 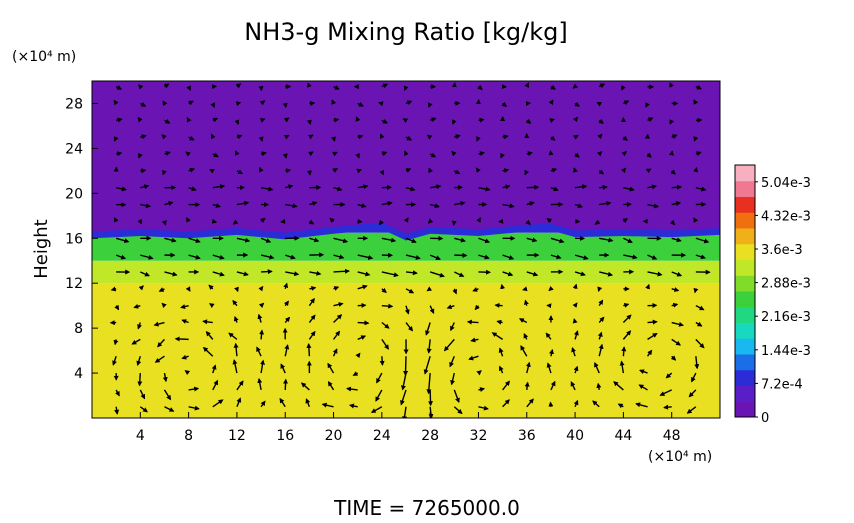 What do you see at coordinates (188, 436) in the screenshot?
I see `x-tick-label-8: 8` at bounding box center [188, 436].